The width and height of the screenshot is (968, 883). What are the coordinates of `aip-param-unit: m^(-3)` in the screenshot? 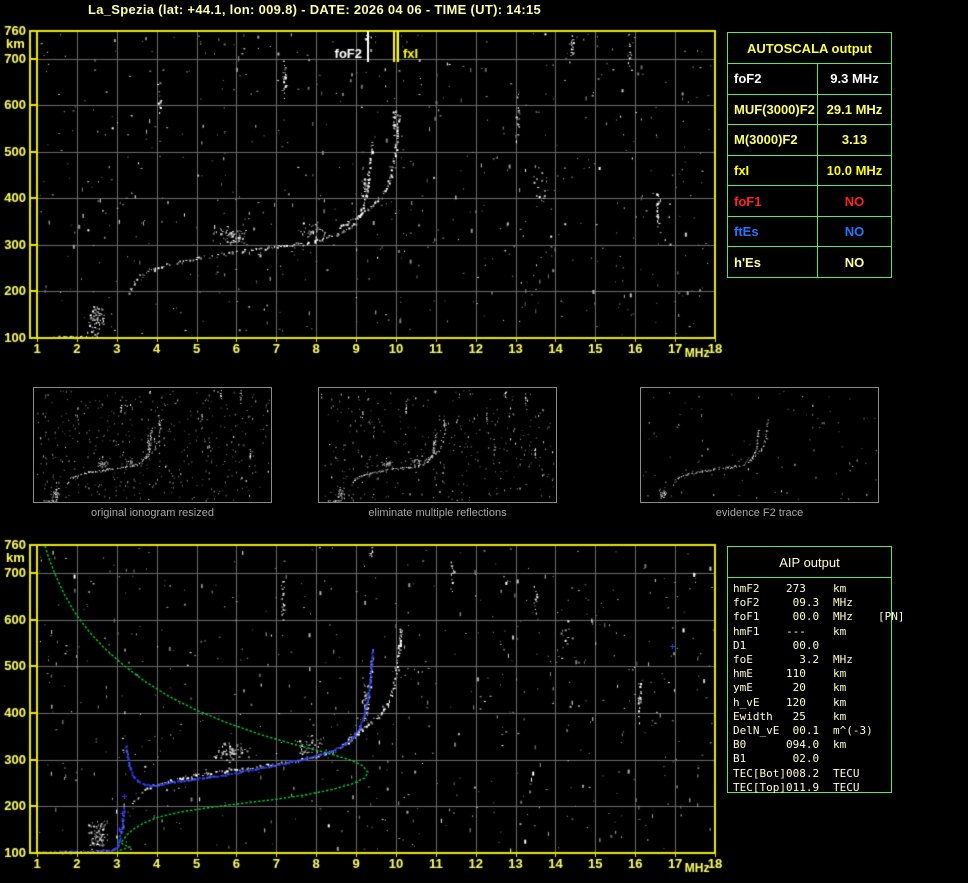 It's located at (853, 731).